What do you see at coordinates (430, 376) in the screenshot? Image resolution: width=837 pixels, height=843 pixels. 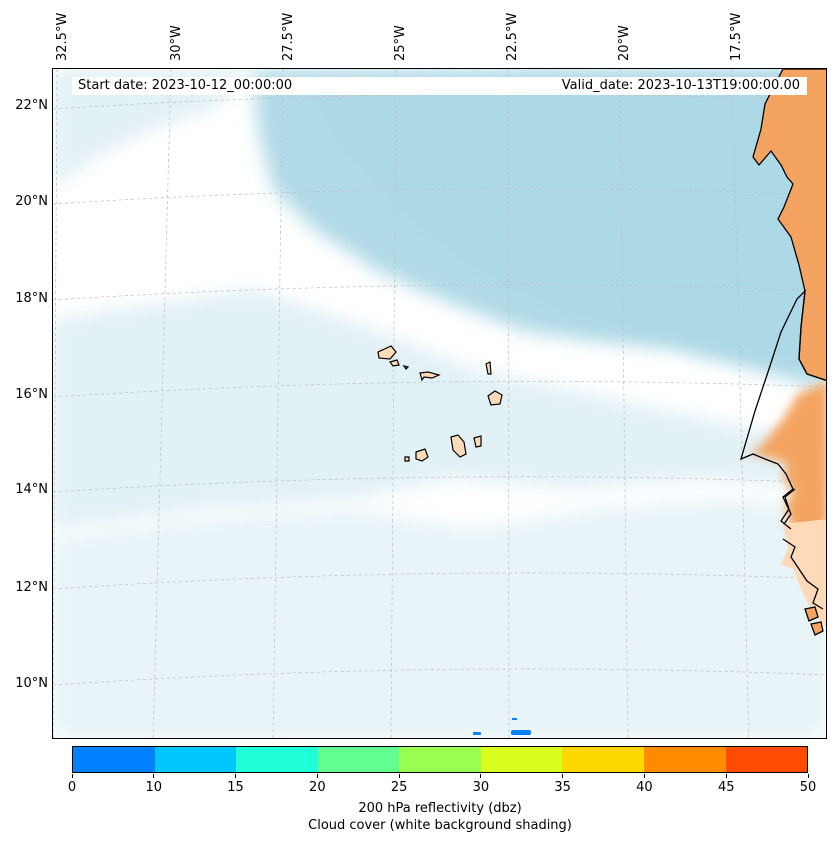 I see `island-sao-nicolau` at bounding box center [430, 376].